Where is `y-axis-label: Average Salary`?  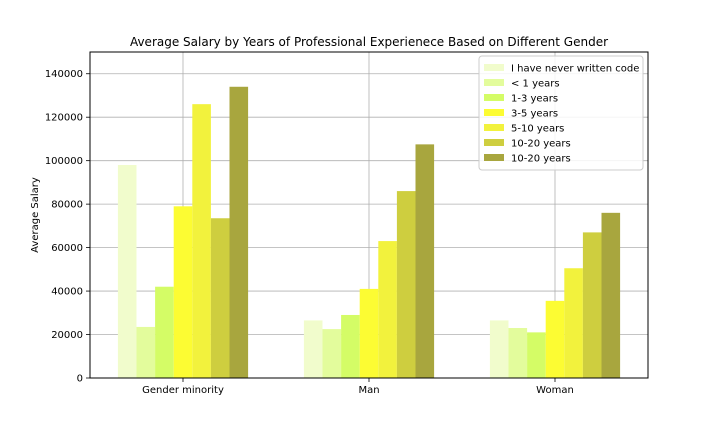 y-axis-label: Average Salary is located at coordinates (35, 215).